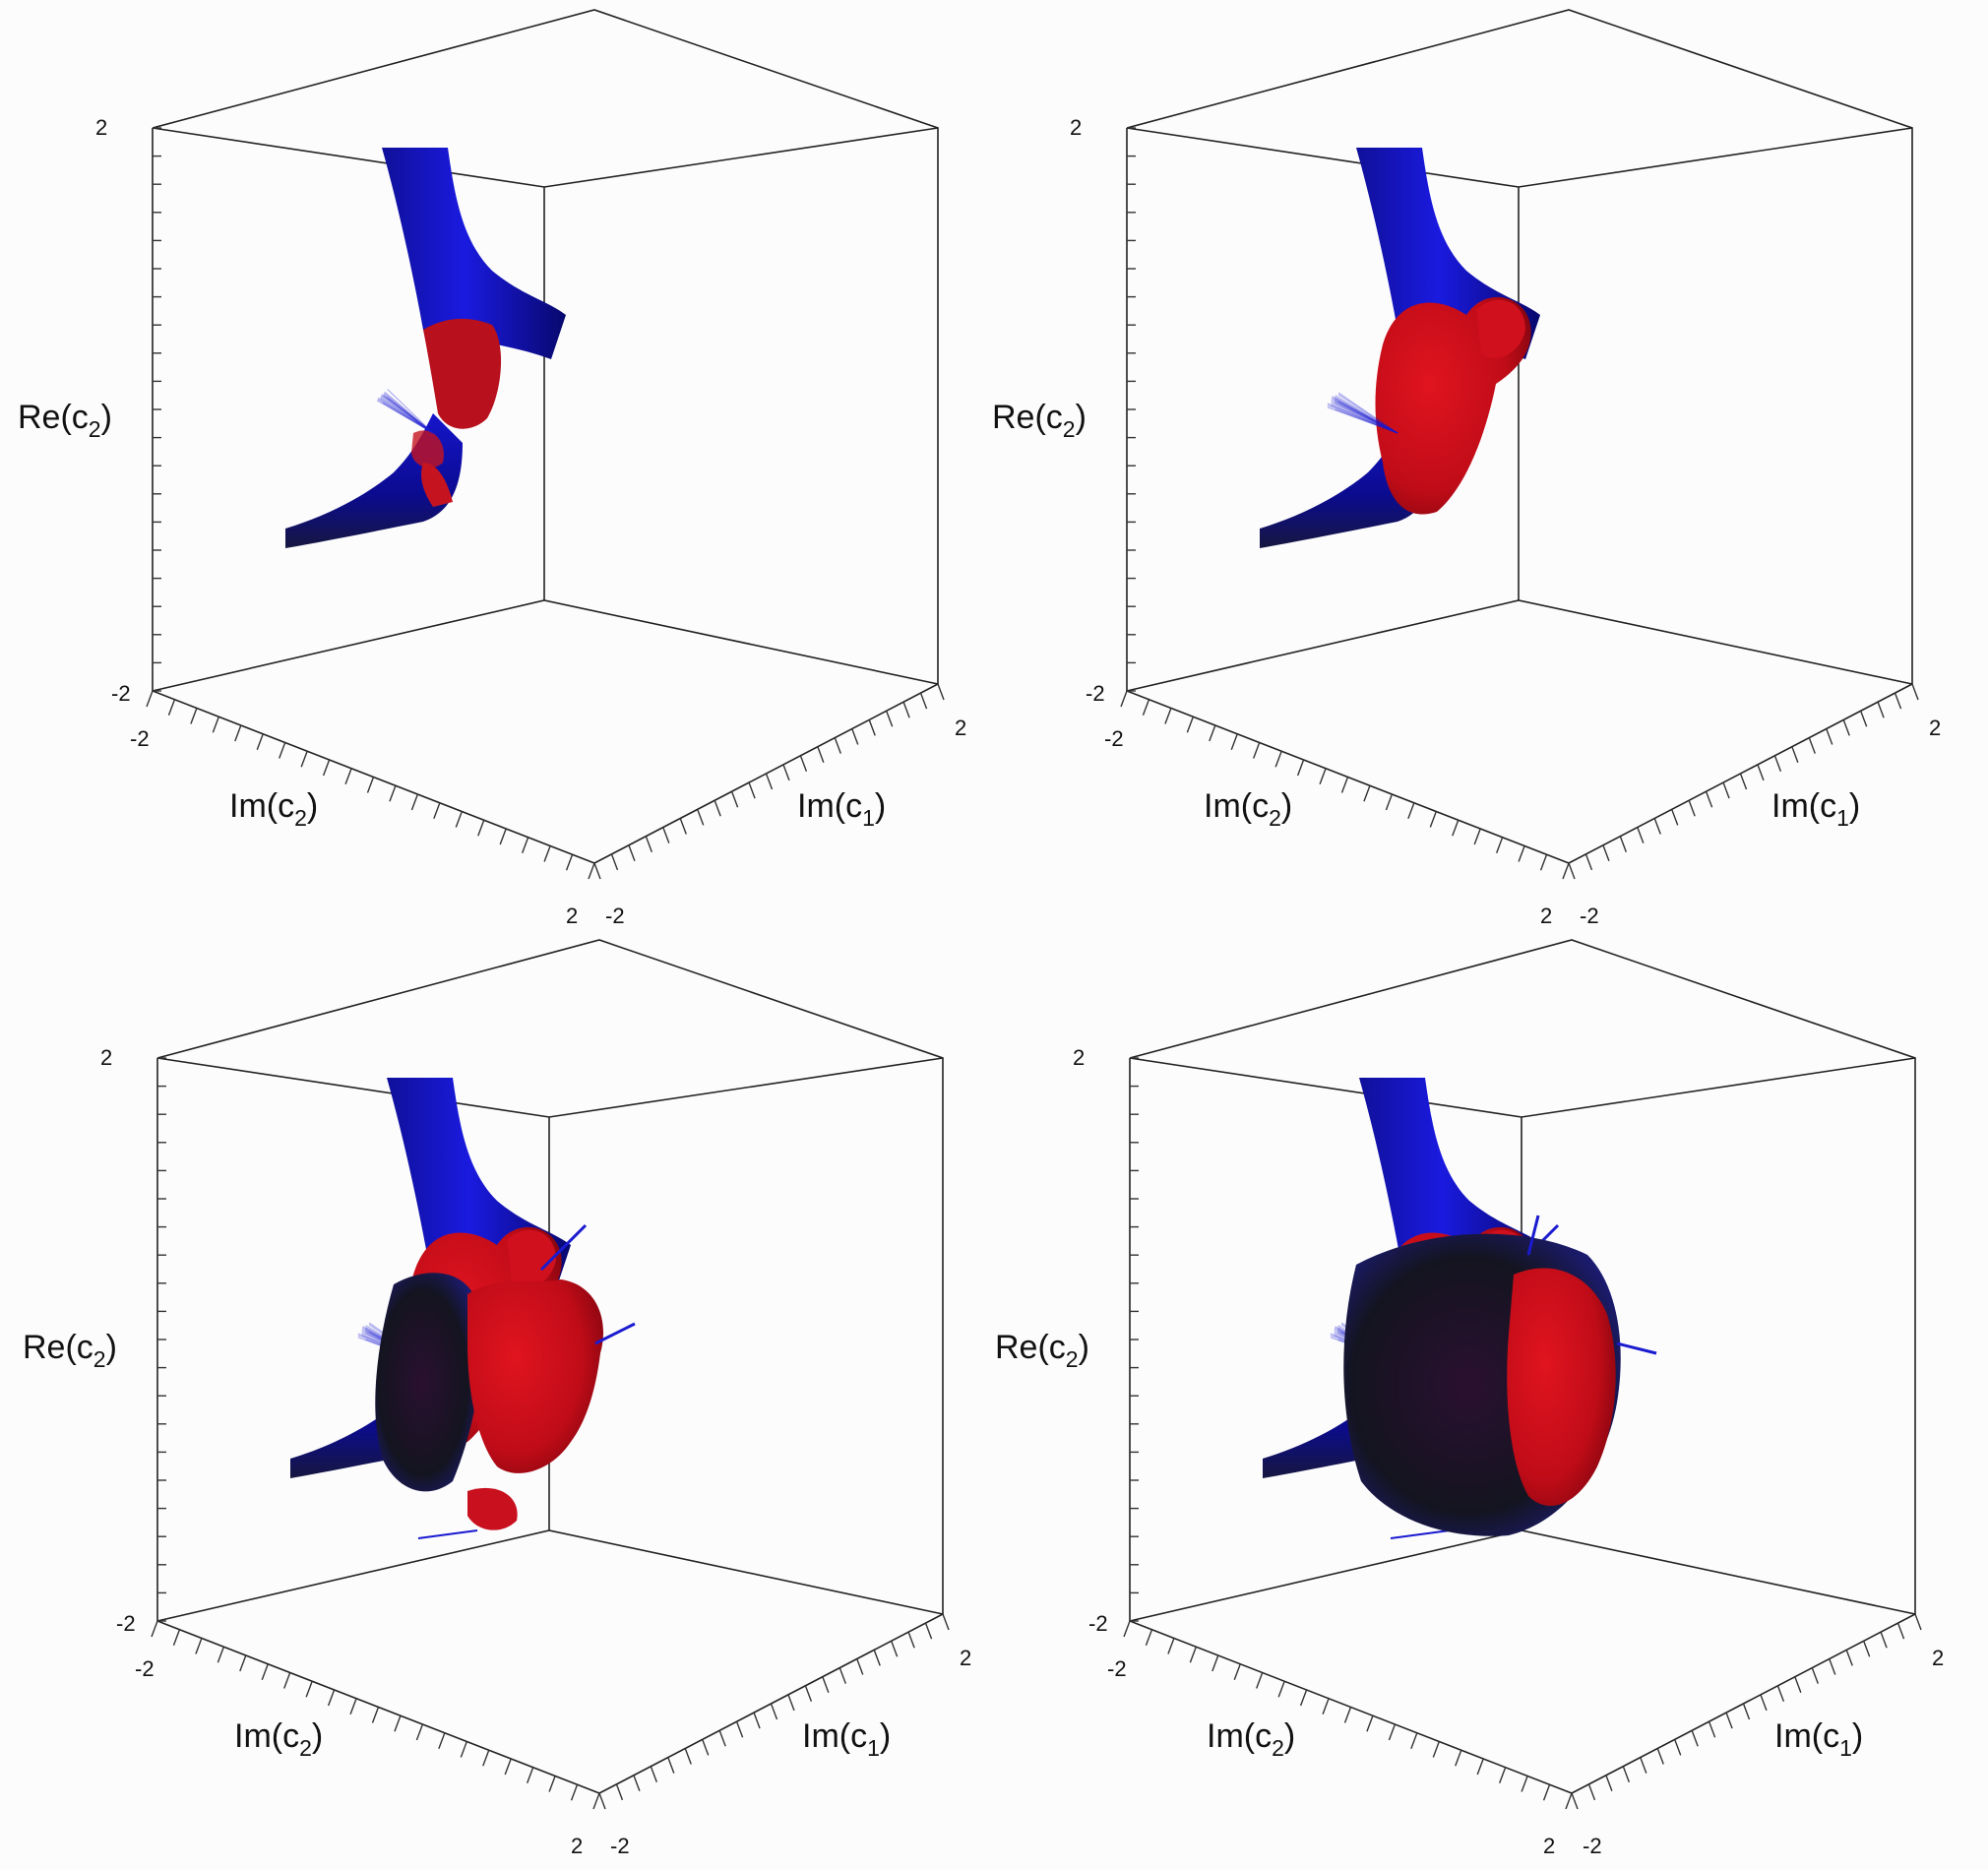 The width and height of the screenshot is (1988, 1870). What do you see at coordinates (842, 809) in the screenshot?
I see `im1-axis-title: Im(c1)` at bounding box center [842, 809].